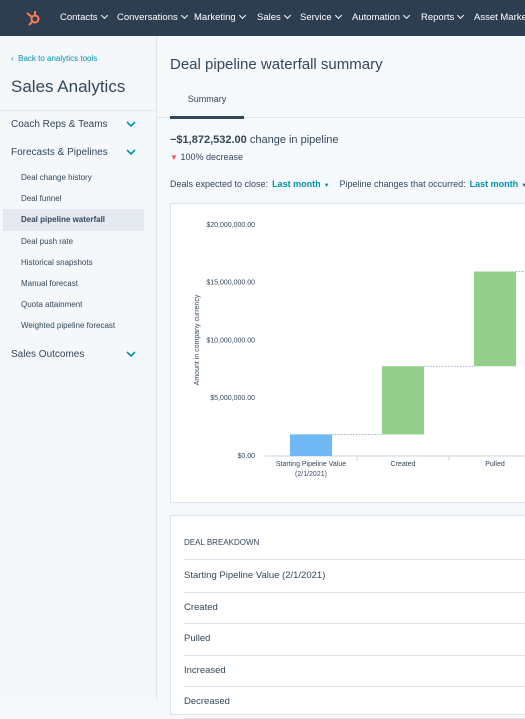  Describe the element at coordinates (152, 17) in the screenshot. I see `nav-item: Conversations` at that location.